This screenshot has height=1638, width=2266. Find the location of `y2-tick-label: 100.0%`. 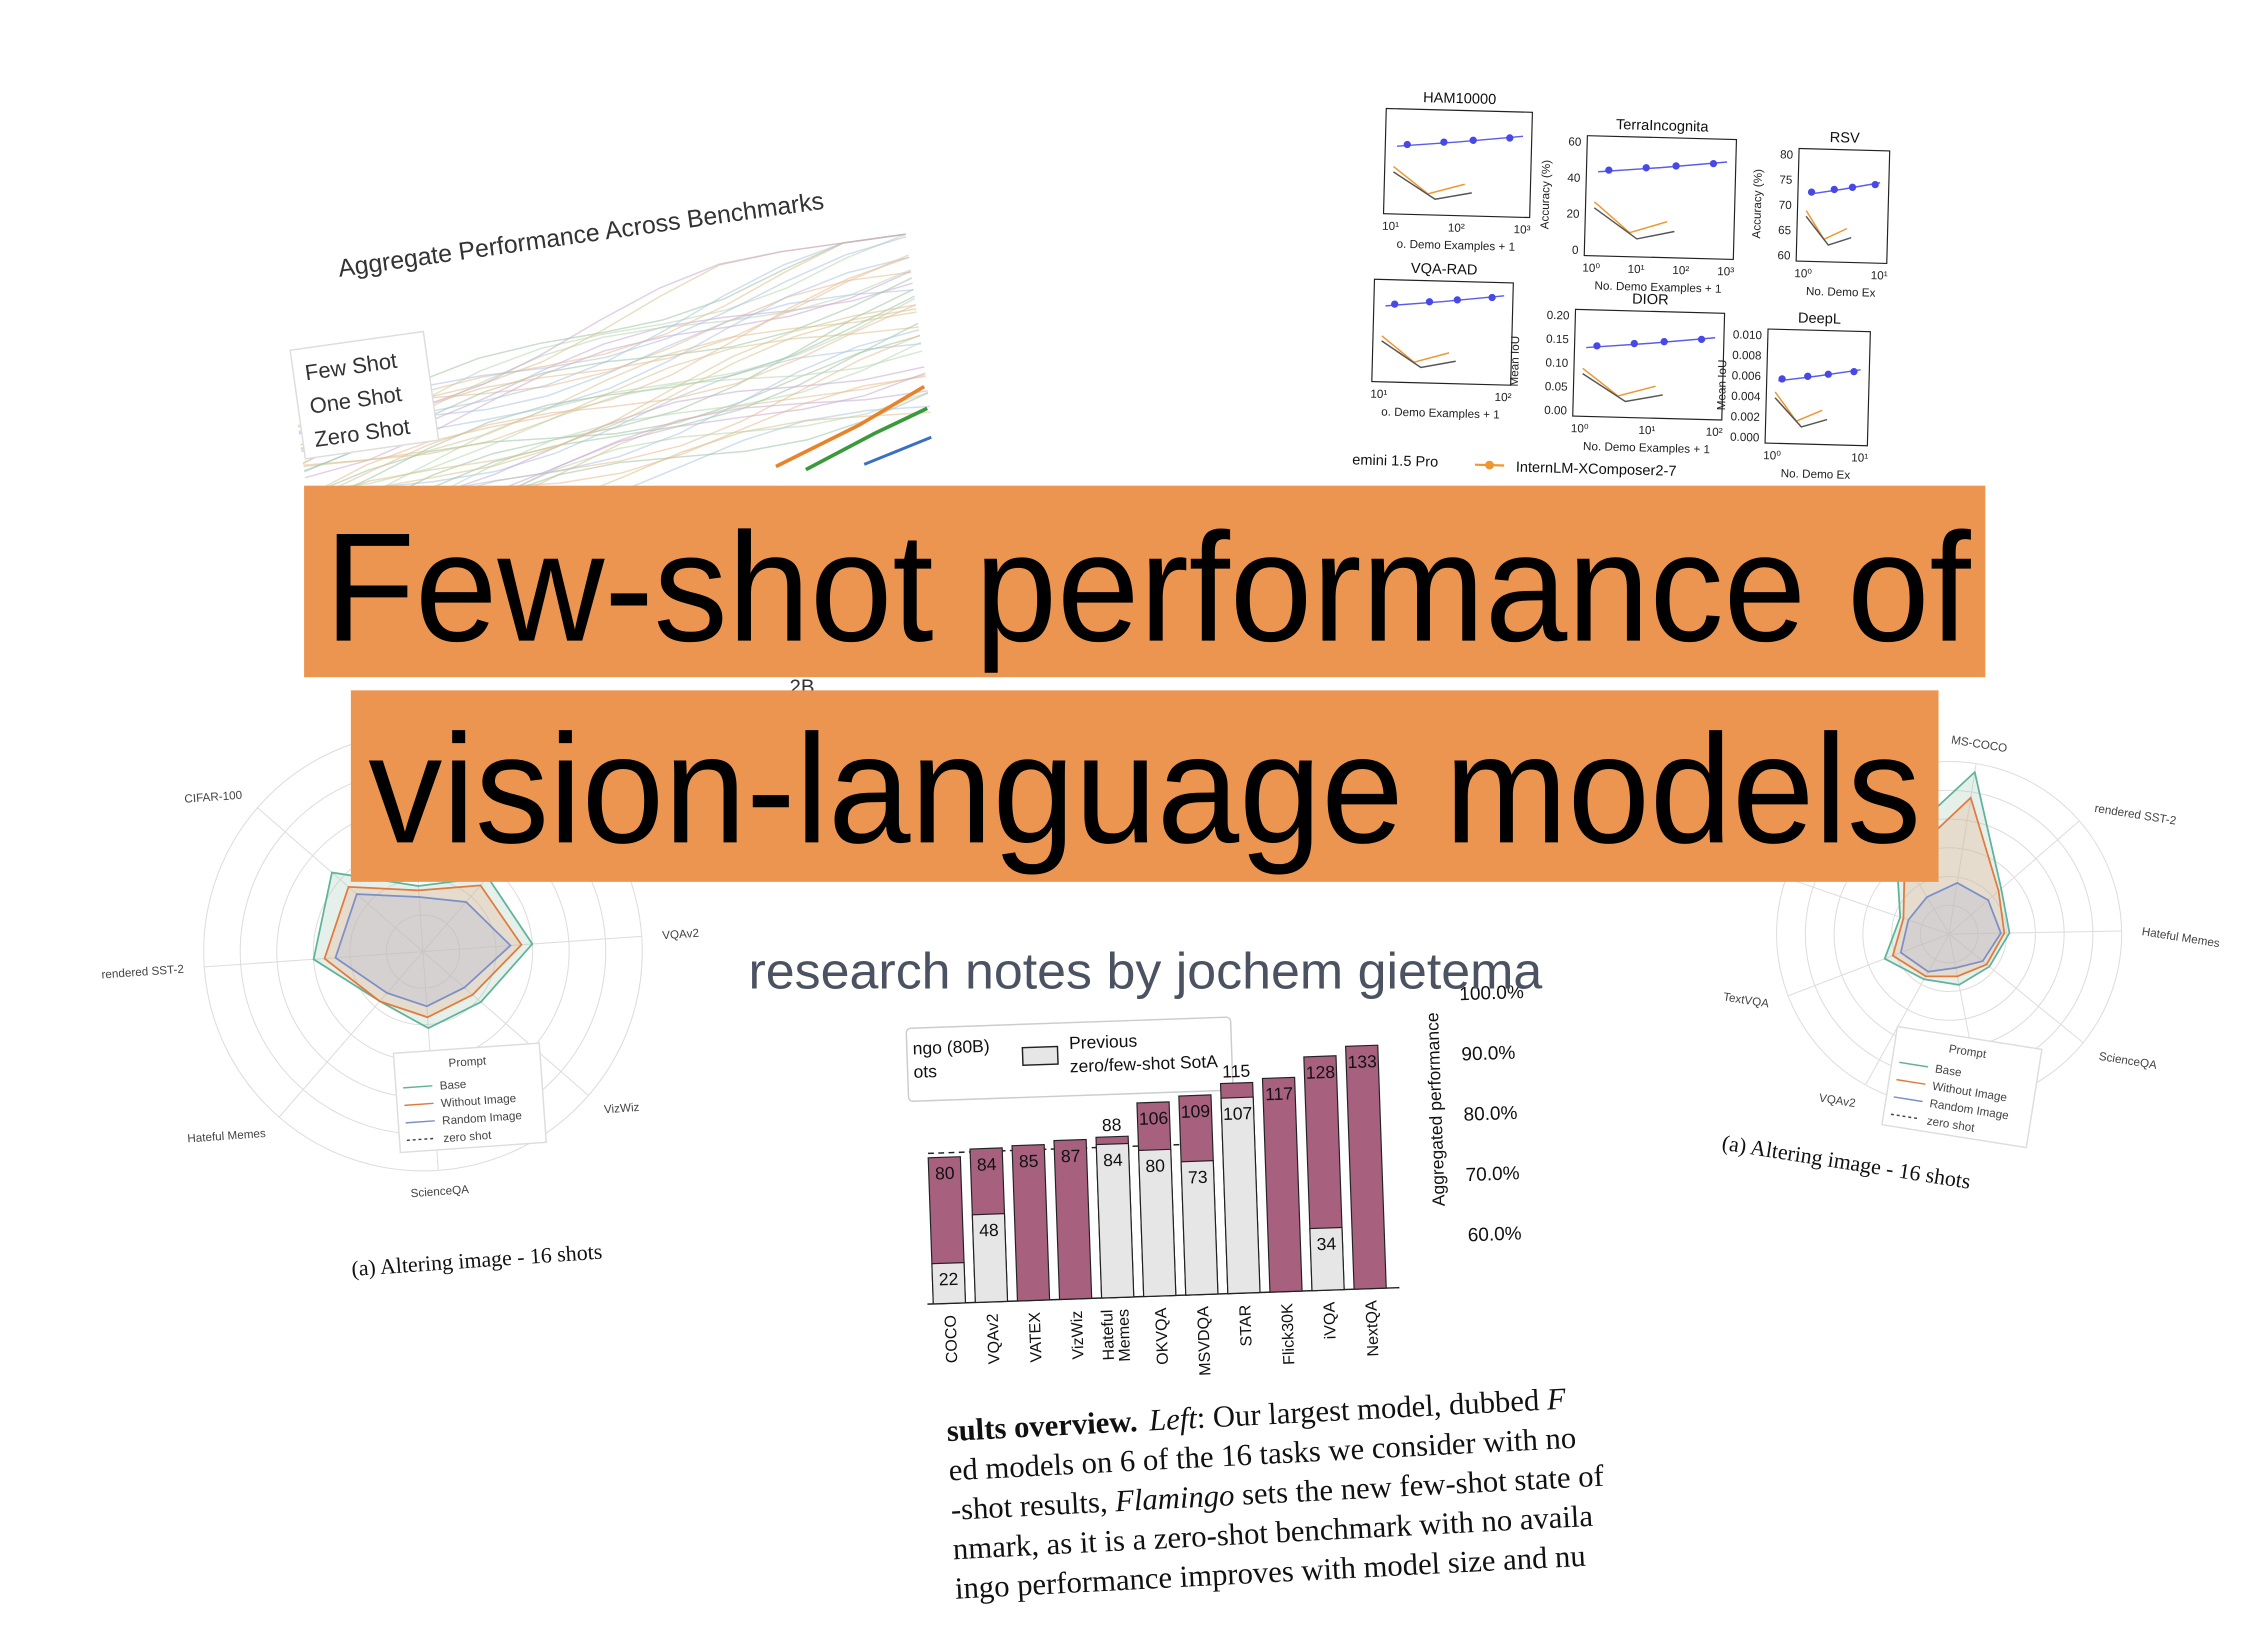

y2-tick-label: 100.0% is located at coordinates (1491, 993).